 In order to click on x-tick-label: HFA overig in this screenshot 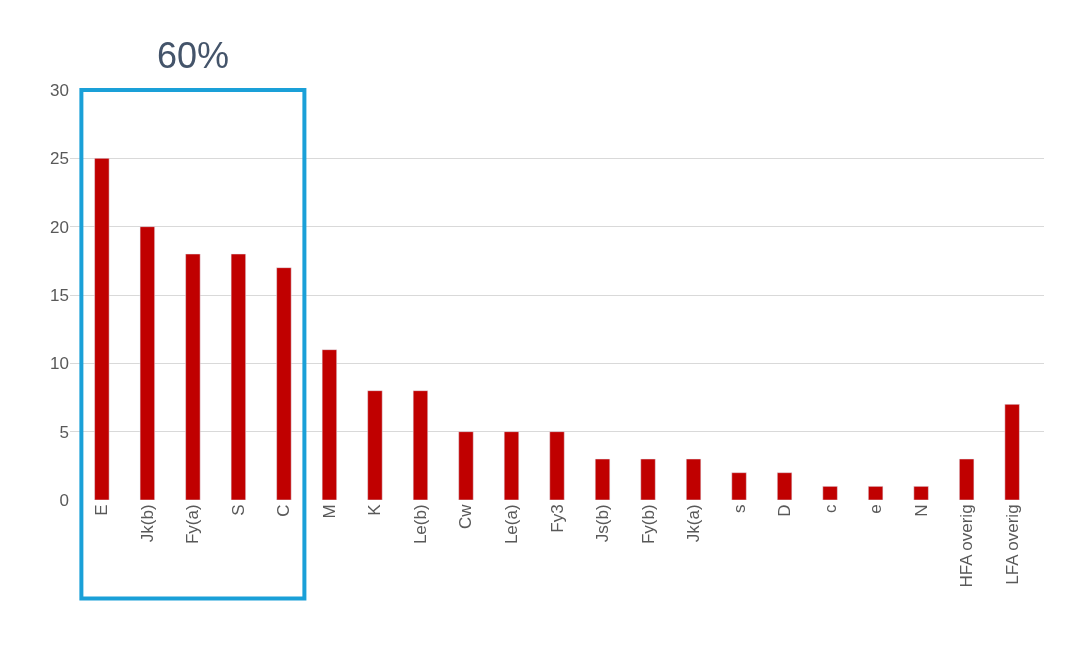, I will do `click(967, 546)`.